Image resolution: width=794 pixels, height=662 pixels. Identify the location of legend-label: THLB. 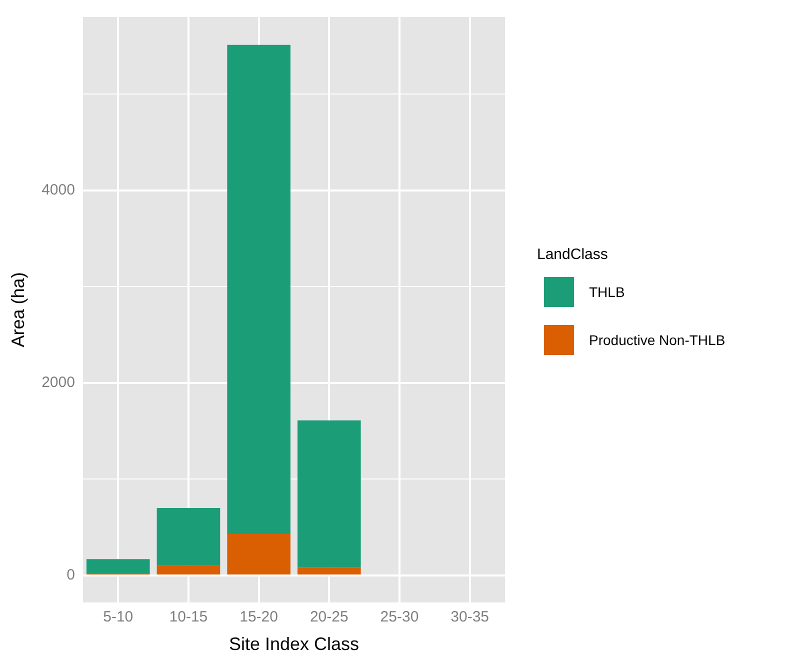
(607, 292).